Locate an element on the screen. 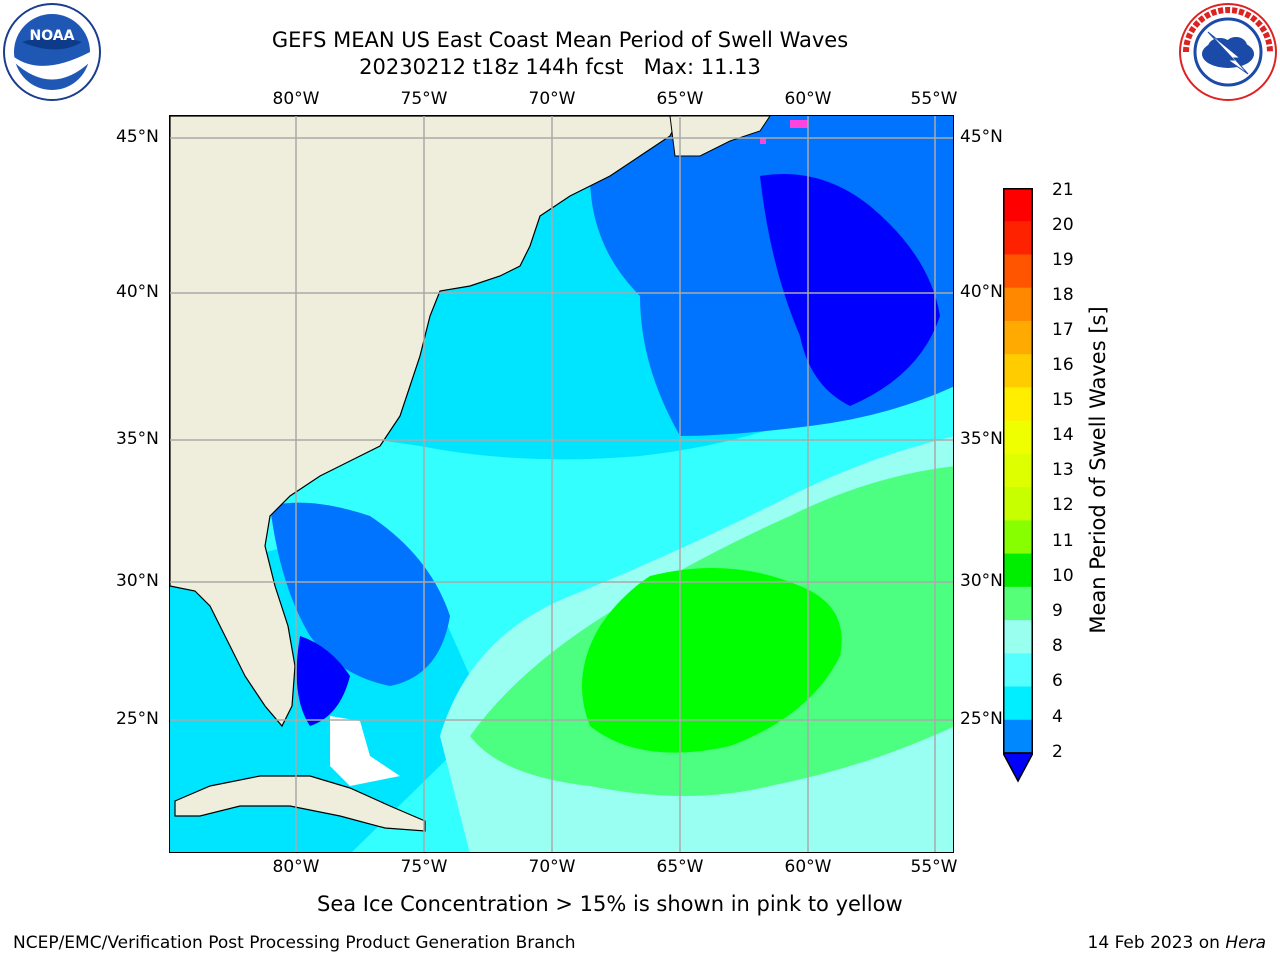 This screenshot has height=960, width=1280. lon-label-bottom-55w: 55°W is located at coordinates (934, 867).